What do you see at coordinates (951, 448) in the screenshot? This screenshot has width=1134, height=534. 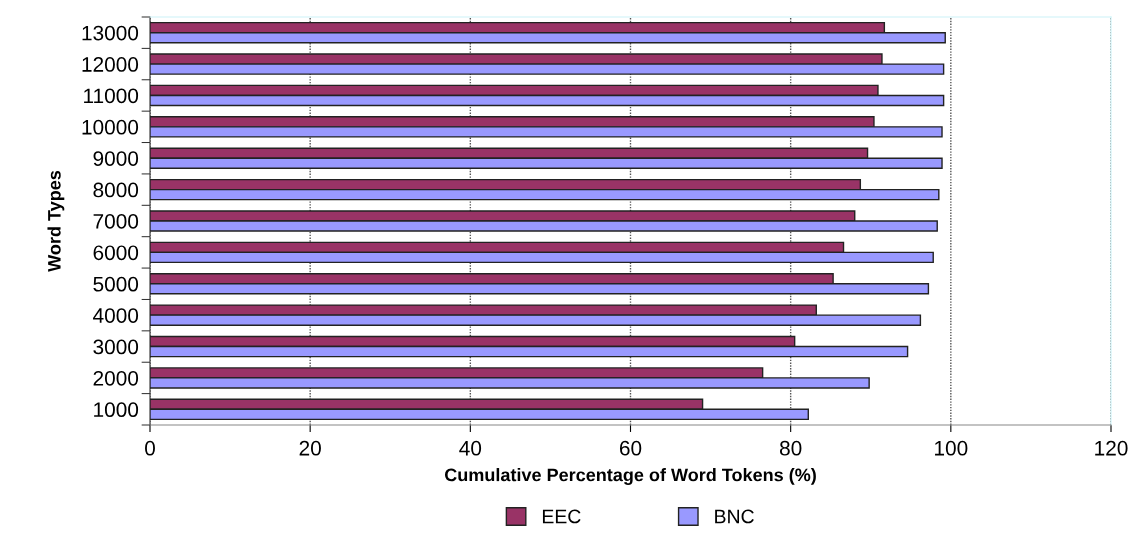 I see `x-tick-label: 100` at bounding box center [951, 448].